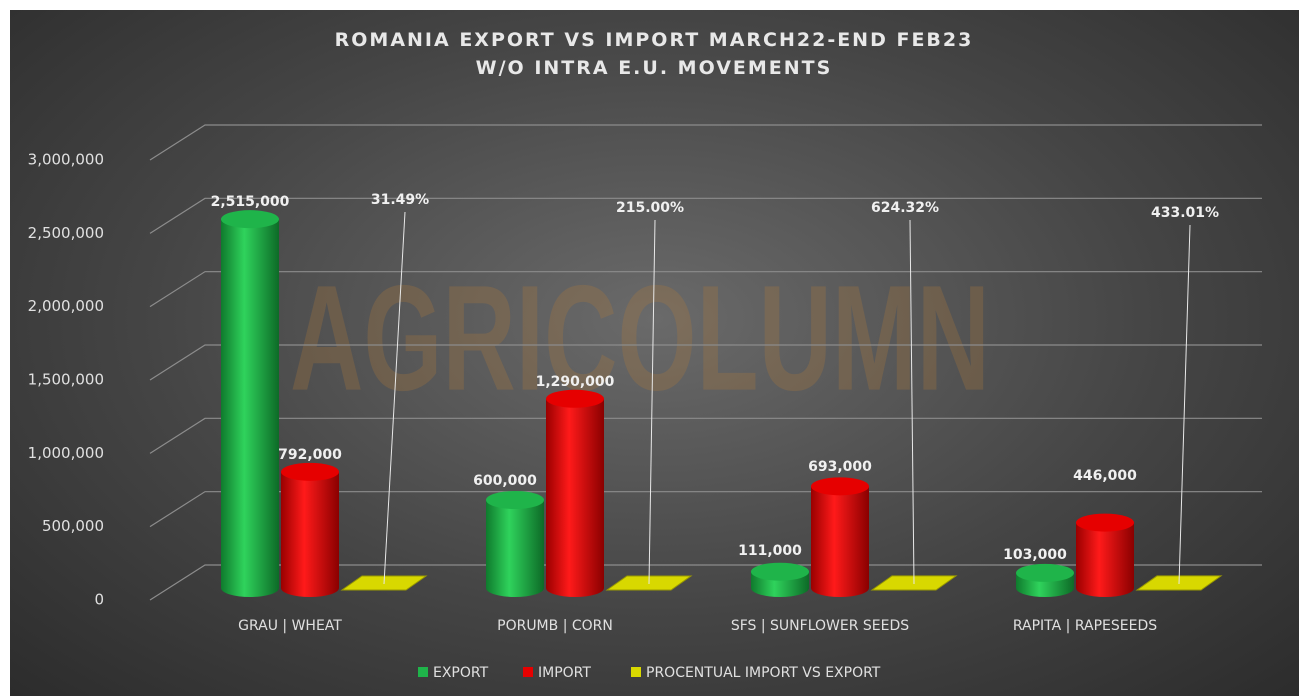 This screenshot has height=696, width=1309. What do you see at coordinates (66, 453) in the screenshot?
I see `y-tick-label: 1,000,000` at bounding box center [66, 453].